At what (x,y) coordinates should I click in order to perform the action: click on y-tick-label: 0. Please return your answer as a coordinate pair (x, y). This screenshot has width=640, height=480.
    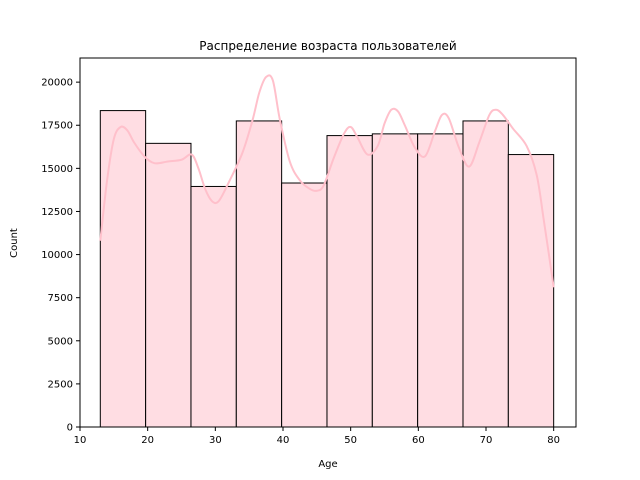
    Looking at the image, I should click on (70, 428).